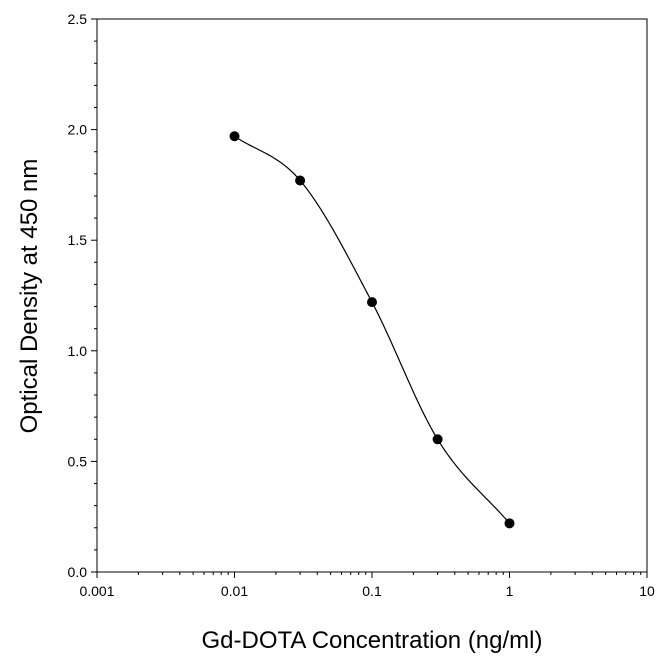 This screenshot has height=662, width=662. What do you see at coordinates (372, 575) in the screenshot?
I see `x-axis-ticks` at bounding box center [372, 575].